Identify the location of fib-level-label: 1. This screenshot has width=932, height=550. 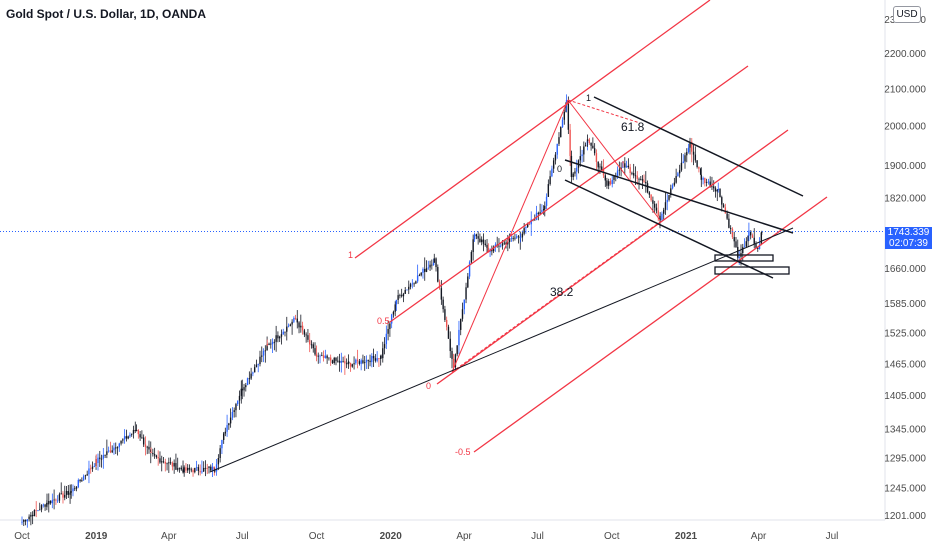
(350, 255).